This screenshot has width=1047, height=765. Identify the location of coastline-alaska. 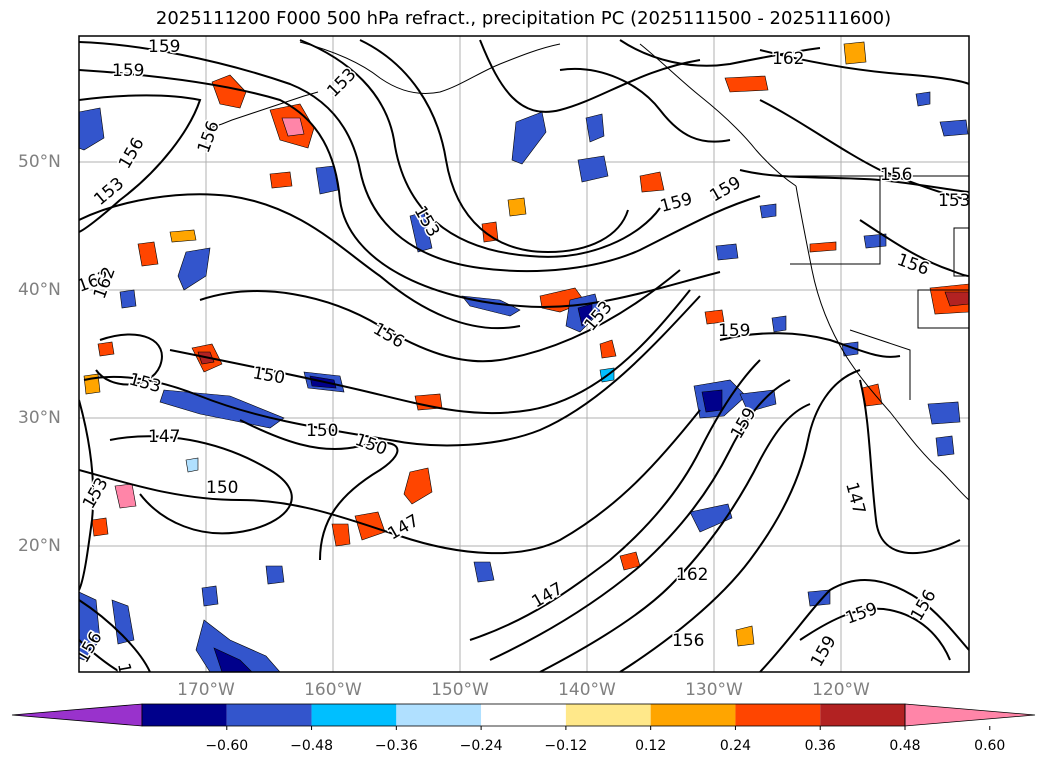
(430, 67).